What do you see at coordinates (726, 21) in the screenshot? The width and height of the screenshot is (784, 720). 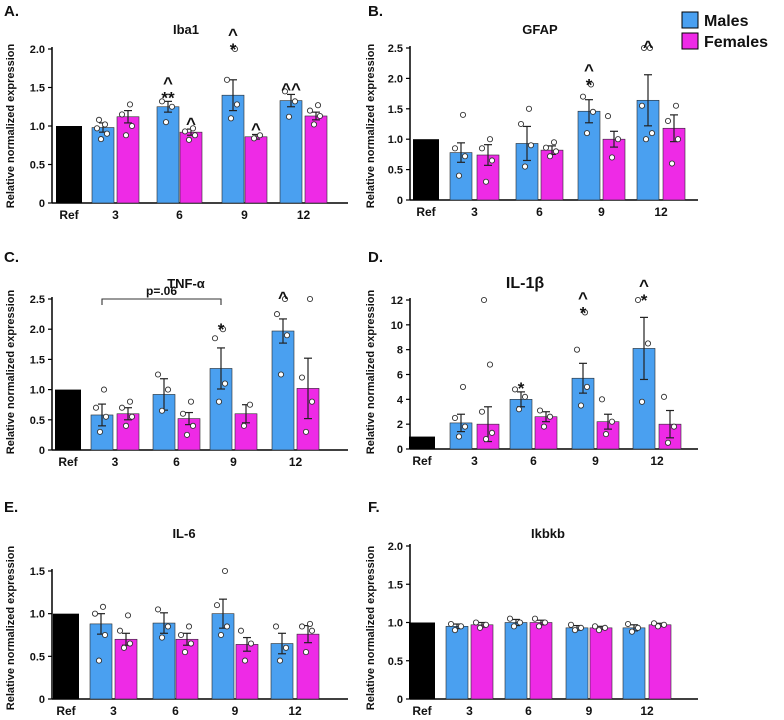 I see `legend-label-males: Males` at bounding box center [726, 21].